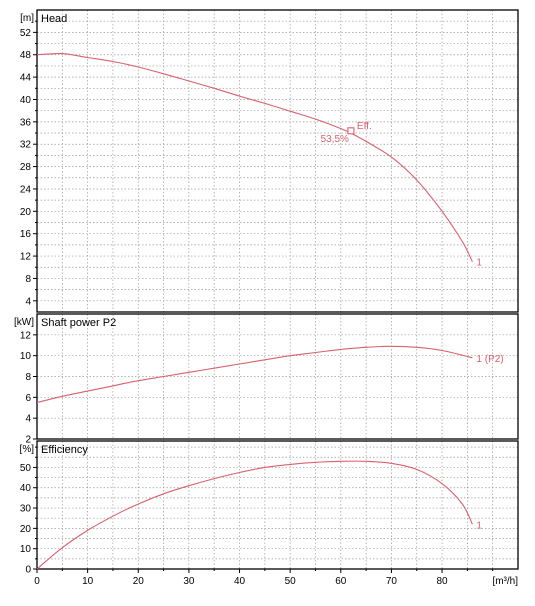 The height and width of the screenshot is (606, 535). I want to click on y-axis: 0 10 20 30 40 50, so click(28, 511).